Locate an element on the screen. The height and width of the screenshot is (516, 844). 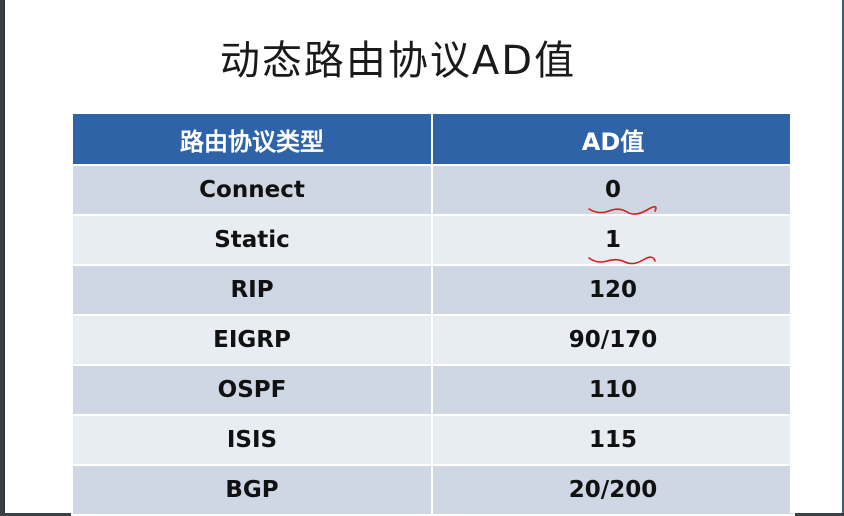
ad-cell: 1 is located at coordinates (613, 240).